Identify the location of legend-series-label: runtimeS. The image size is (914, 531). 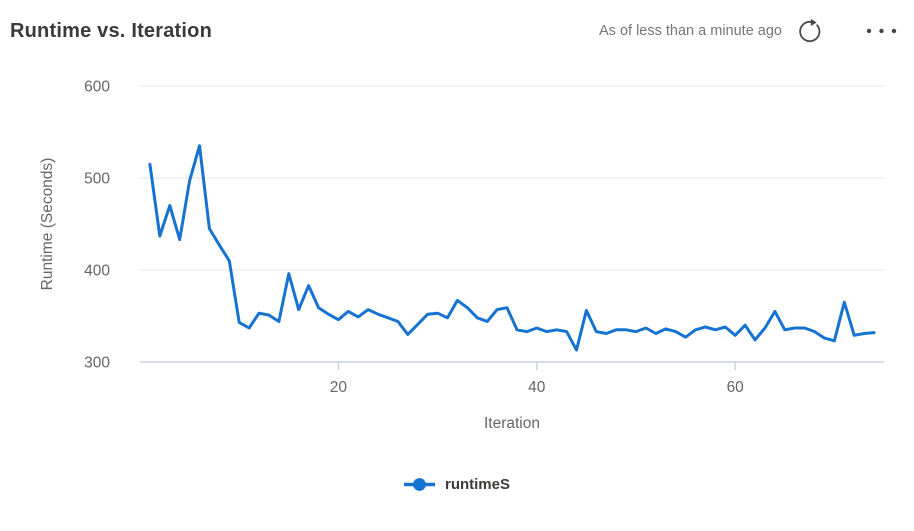
(477, 484).